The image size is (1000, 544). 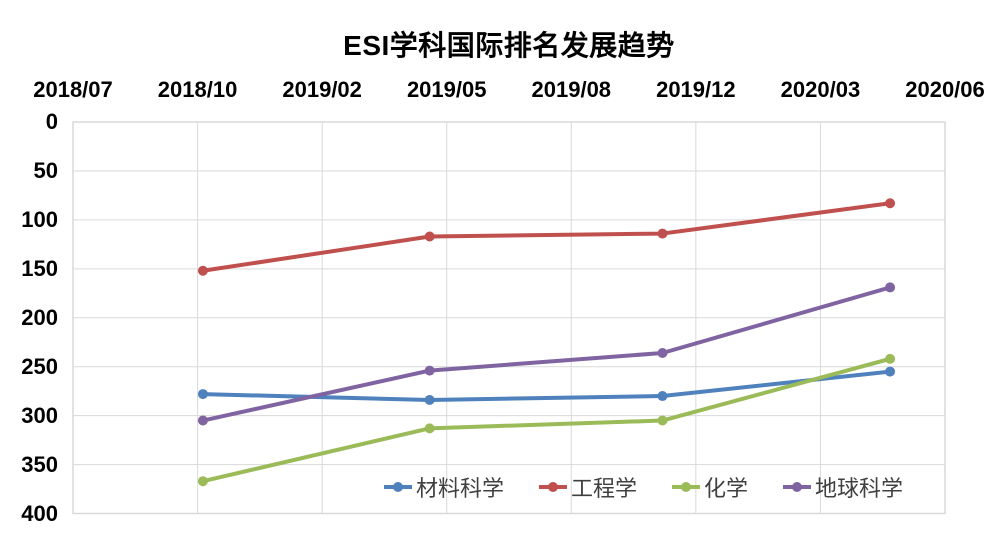 I want to click on x-axis-tick-label: 2018/07, so click(x=73, y=89).